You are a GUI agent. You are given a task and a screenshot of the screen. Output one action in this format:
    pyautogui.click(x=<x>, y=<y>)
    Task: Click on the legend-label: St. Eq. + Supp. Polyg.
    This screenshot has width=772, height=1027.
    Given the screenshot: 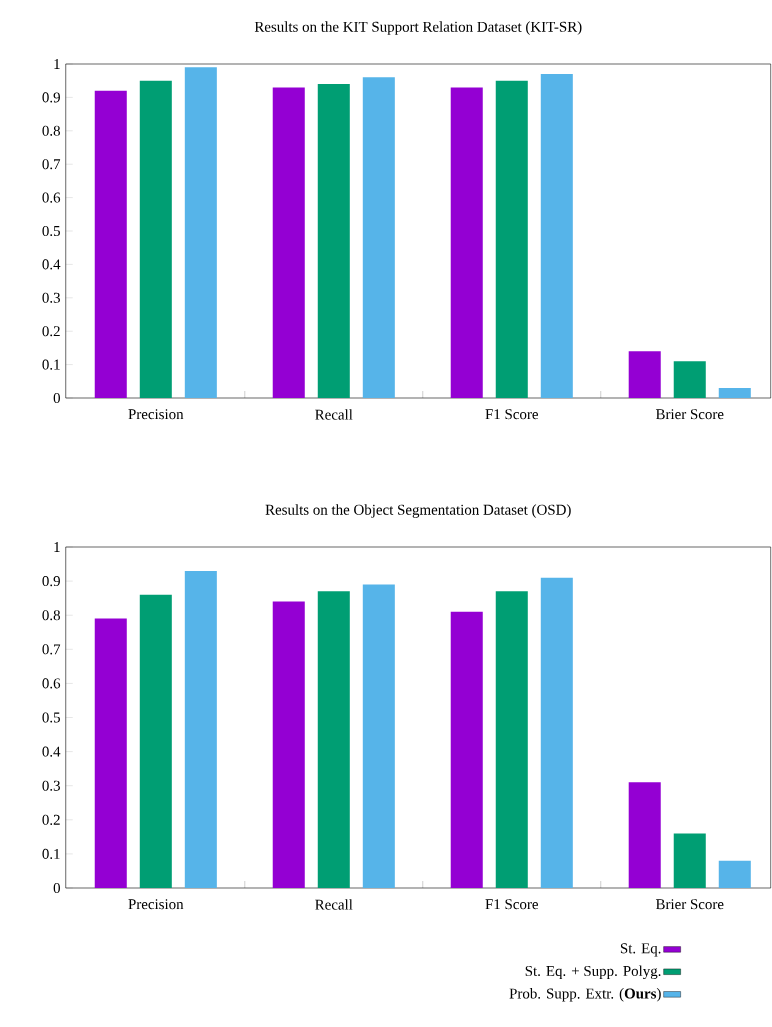 What is the action you would take?
    pyautogui.click(x=593, y=972)
    